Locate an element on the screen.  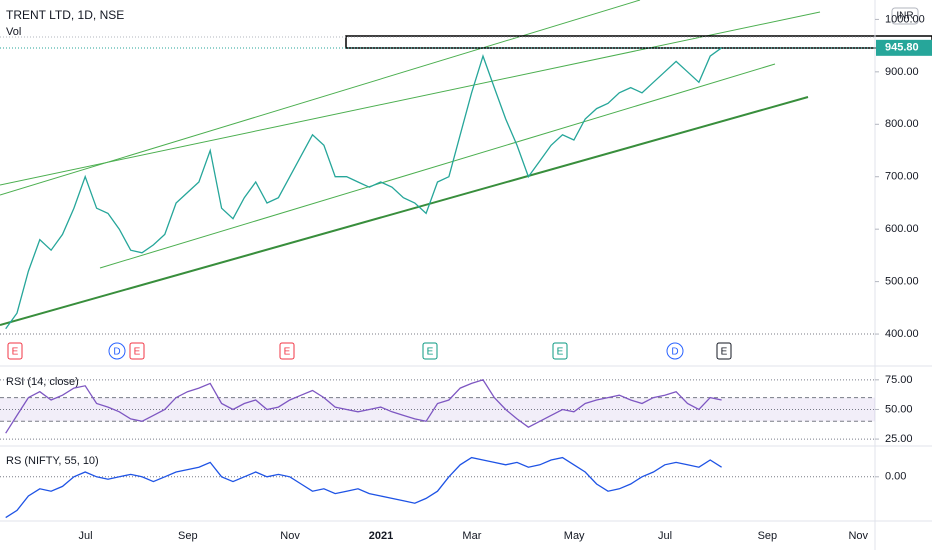
y-tick-label: 500.00 is located at coordinates (902, 282).